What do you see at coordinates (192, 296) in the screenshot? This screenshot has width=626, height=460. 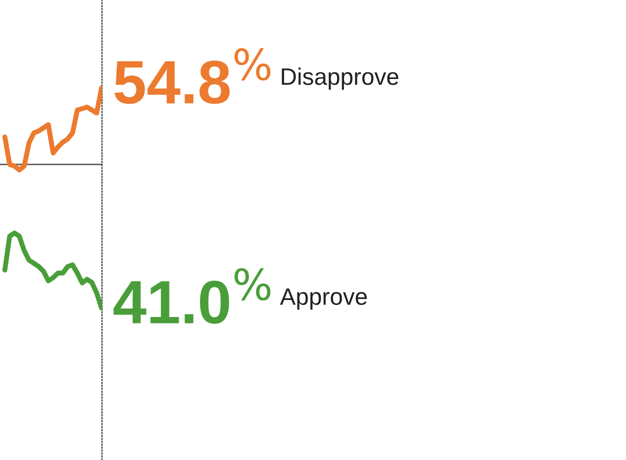 I see `data-label: 41.0$^{%}$` at bounding box center [192, 296].